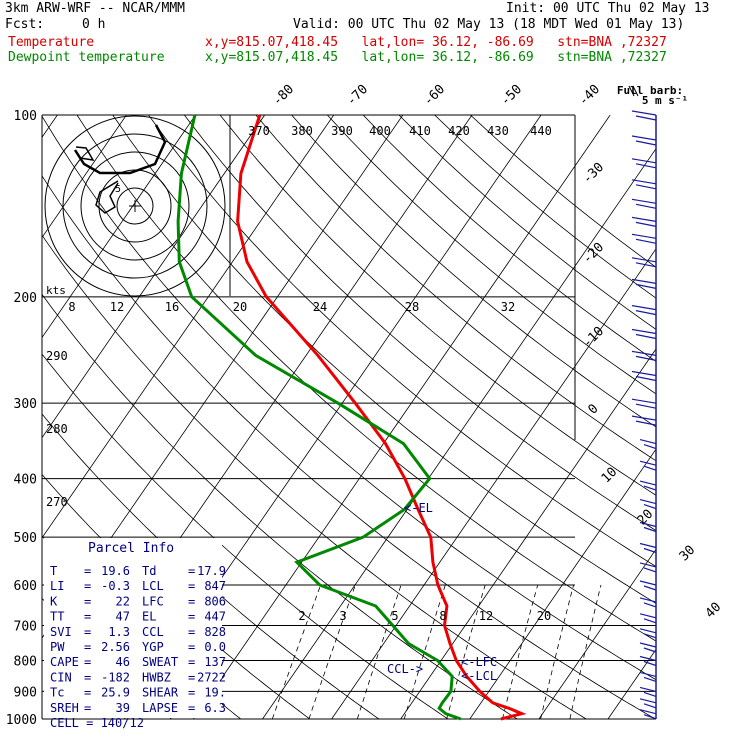 The image size is (740, 740). What do you see at coordinates (57, 693) in the screenshot?
I see `parcel-key: Tc` at bounding box center [57, 693].